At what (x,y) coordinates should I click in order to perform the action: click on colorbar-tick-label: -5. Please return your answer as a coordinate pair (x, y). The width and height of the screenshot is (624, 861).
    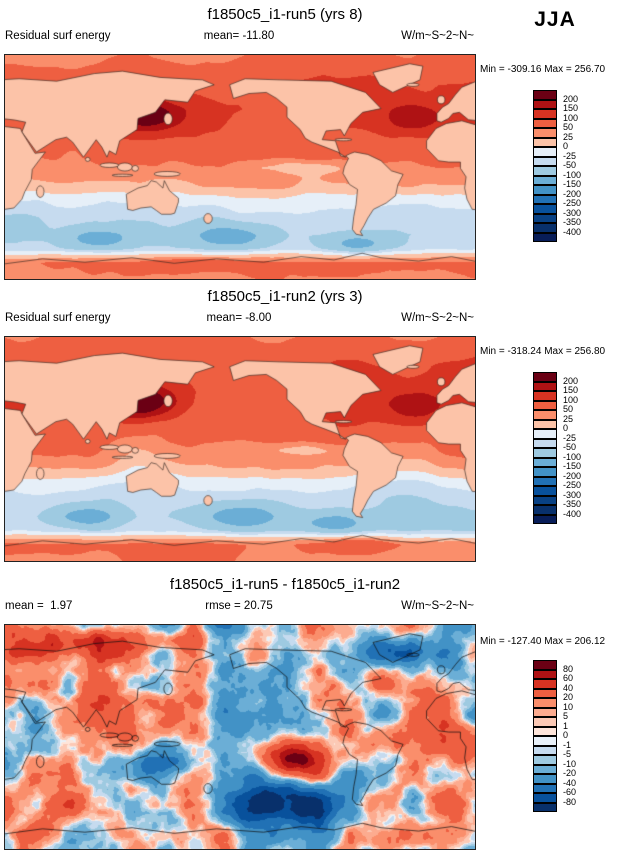
    Looking at the image, I should click on (567, 754).